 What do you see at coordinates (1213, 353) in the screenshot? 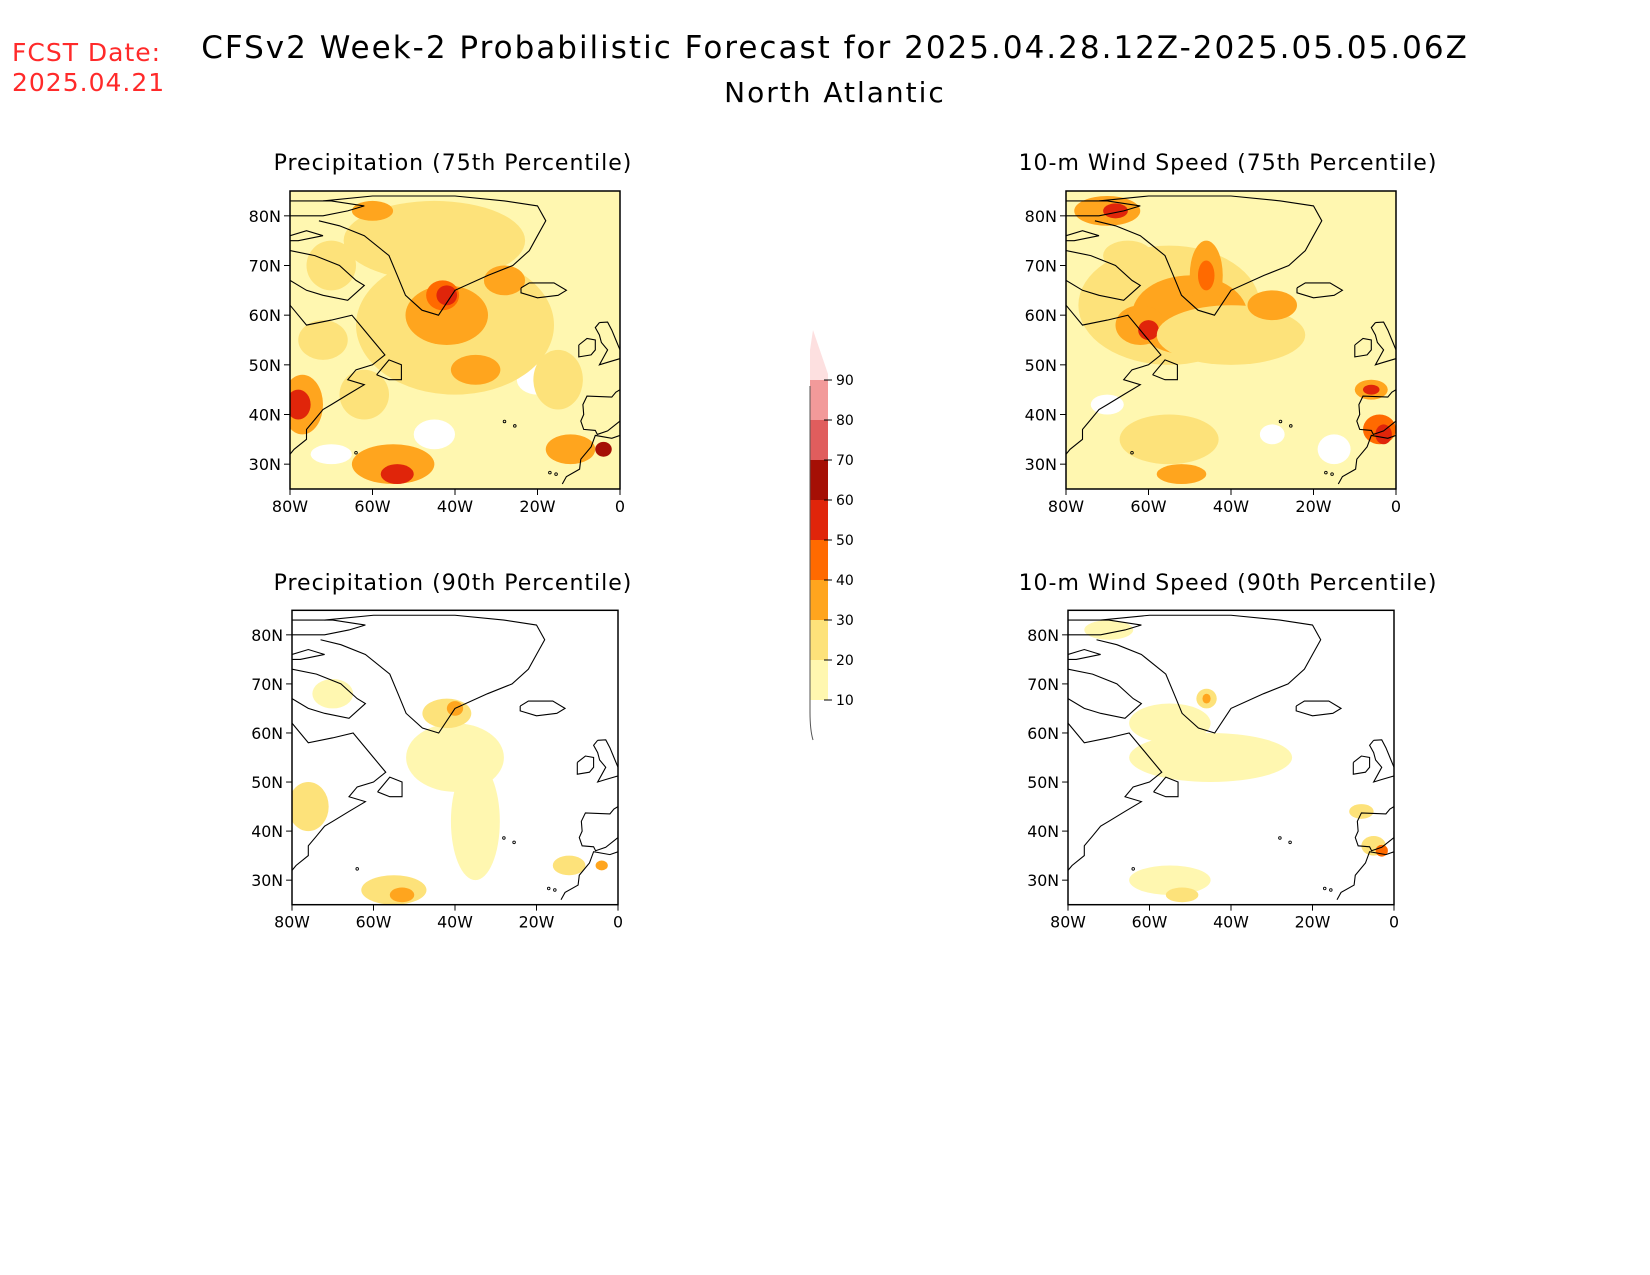
I see `map-wind-75: 80N 70N 60N 50N 40N 30N 80W 60W 40W 20W 0` at bounding box center [1213, 353].